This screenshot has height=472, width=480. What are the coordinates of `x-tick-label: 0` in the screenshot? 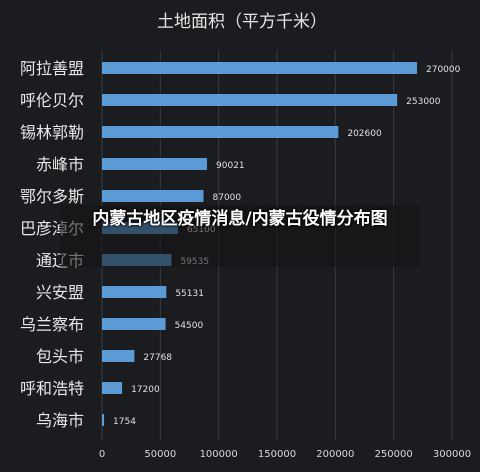 It's located at (102, 454).